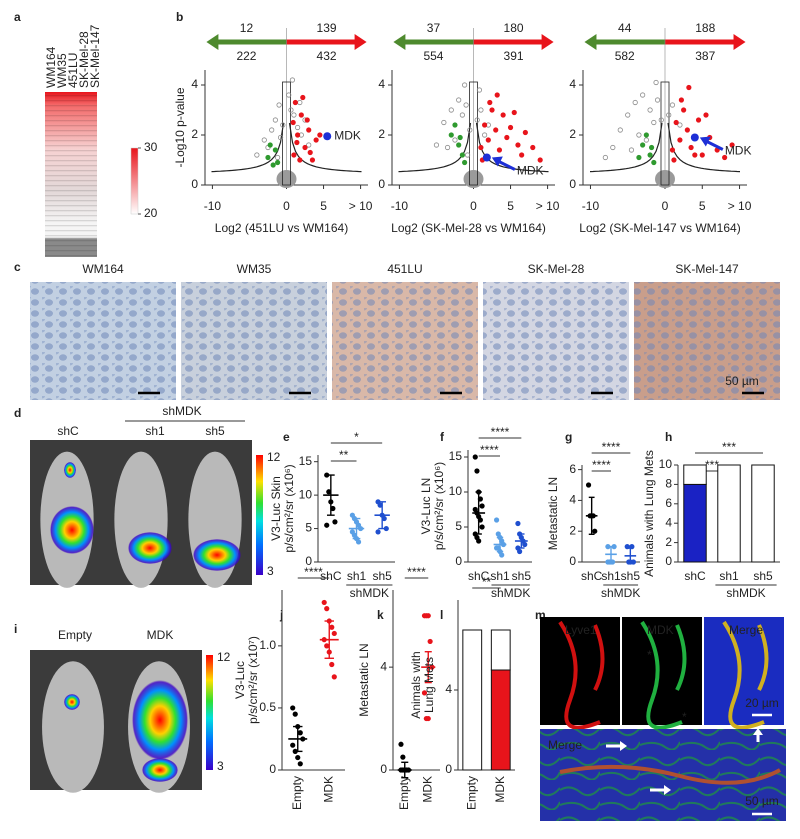 Image resolution: width=800 pixels, height=839 pixels. I want to click on regulated-count: 12, so click(247, 28).